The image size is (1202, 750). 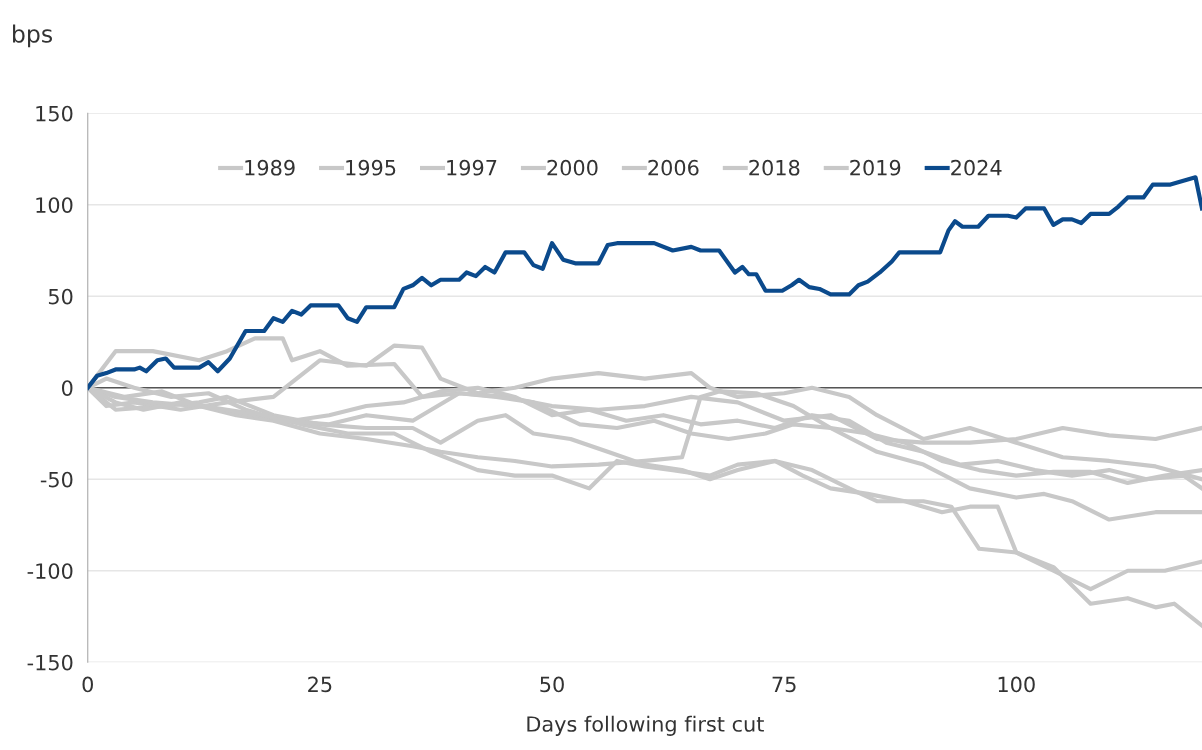 I want to click on y-tick-label: -150, so click(x=50, y=662).